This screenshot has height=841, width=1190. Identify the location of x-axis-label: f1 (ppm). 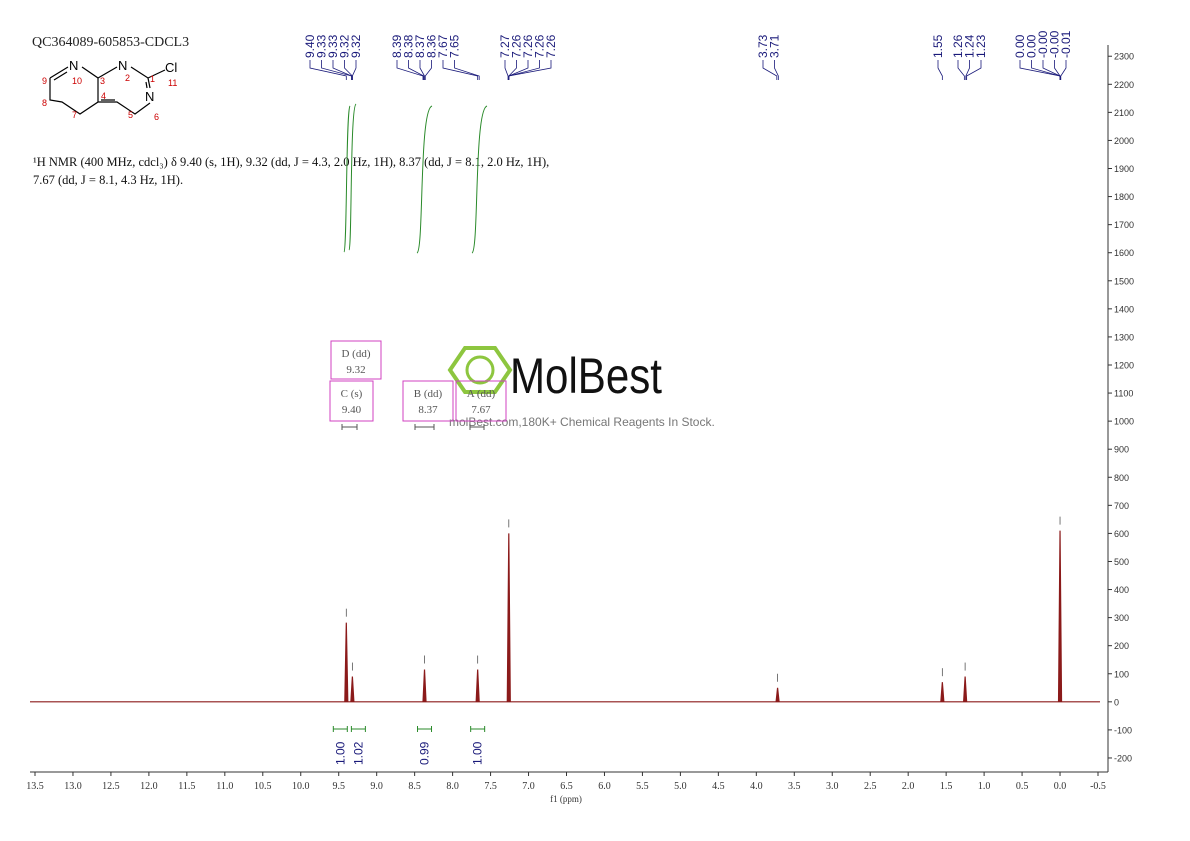
(566, 799).